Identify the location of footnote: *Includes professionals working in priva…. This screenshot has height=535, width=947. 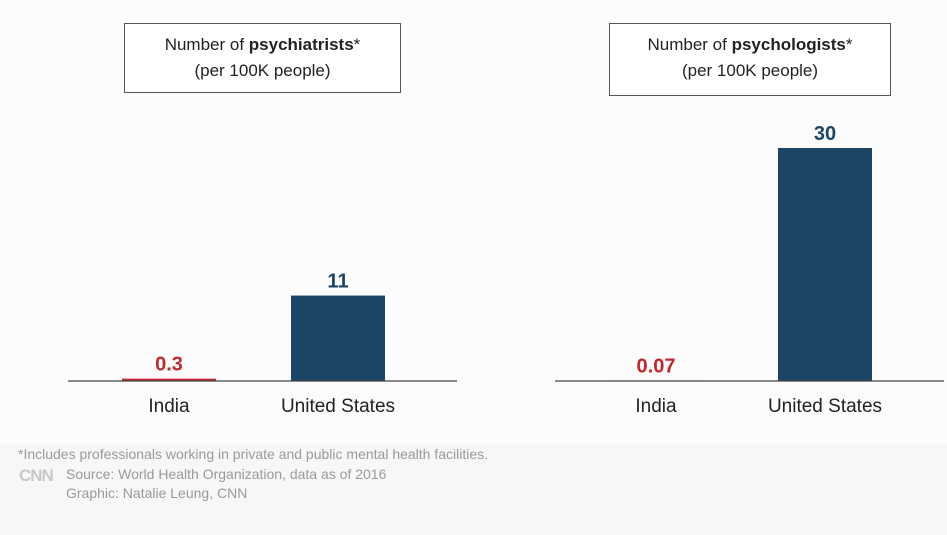
(253, 454).